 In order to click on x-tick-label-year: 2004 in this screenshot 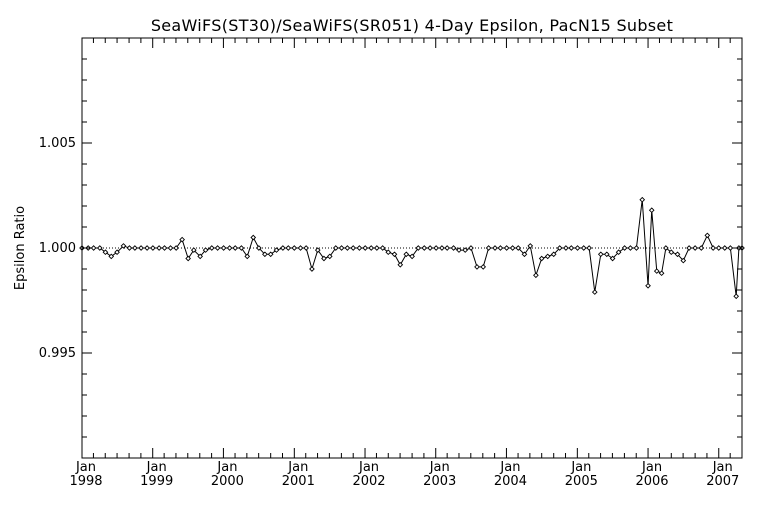, I will do `click(510, 481)`.